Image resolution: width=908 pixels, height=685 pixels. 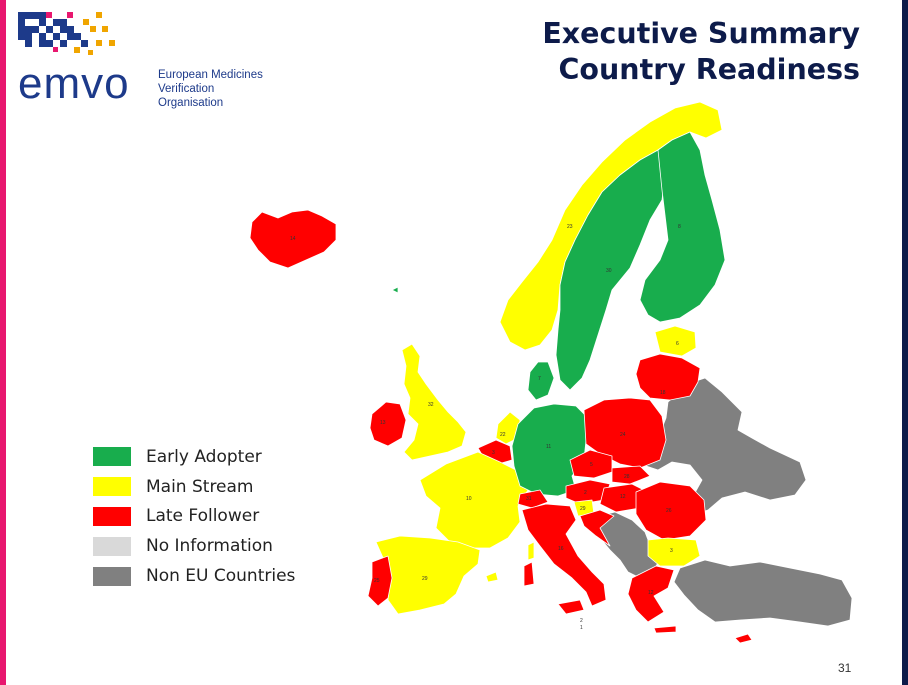 I want to click on country-crete, so click(x=665, y=629).